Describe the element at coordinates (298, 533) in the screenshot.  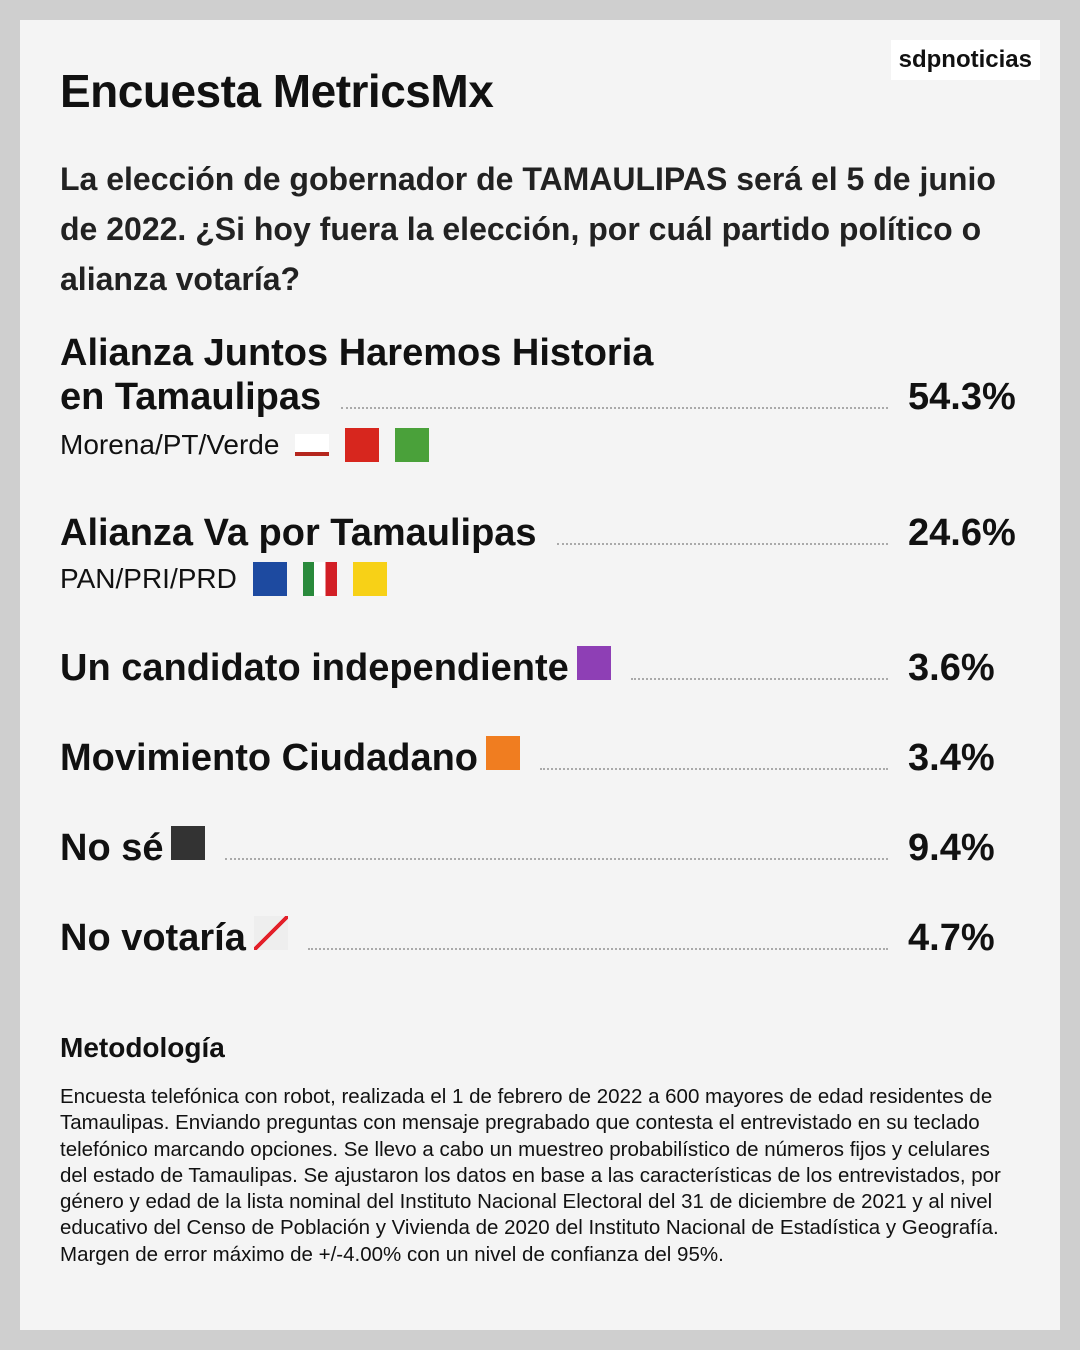
I see `result-label: Alianza Va por Tamaulipas` at that location.